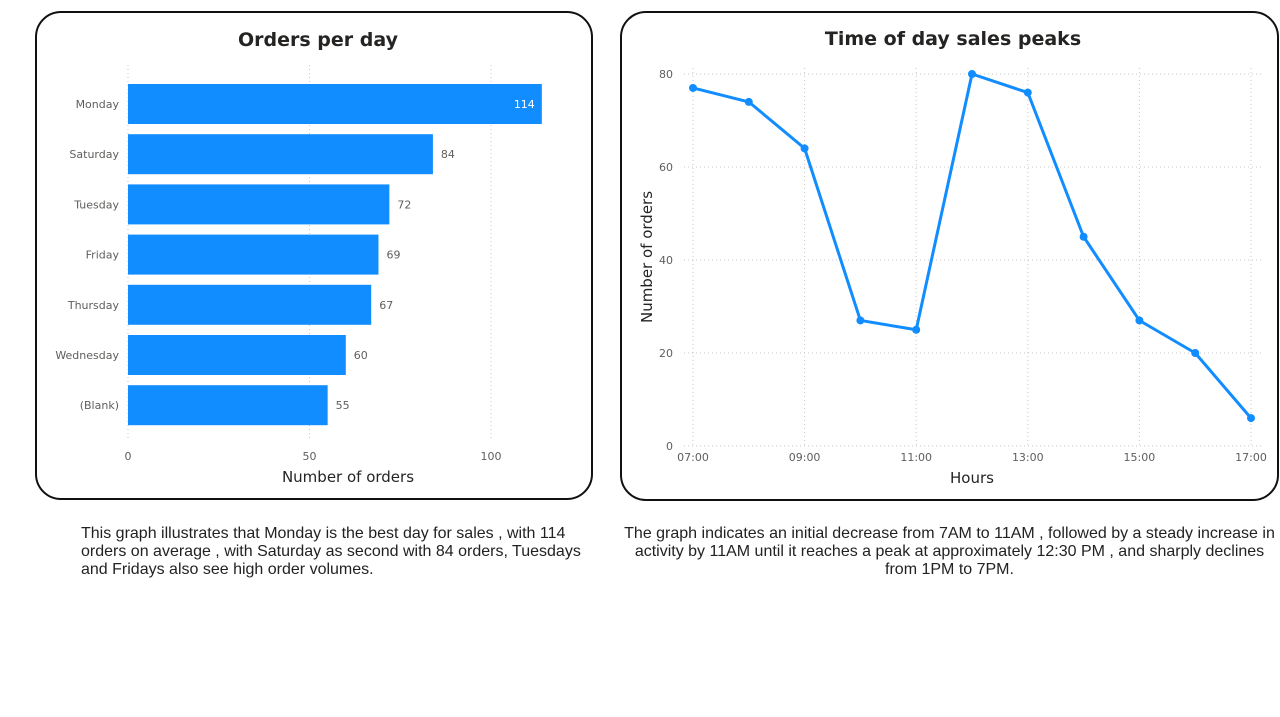  Describe the element at coordinates (310, 456) in the screenshot. I see `bar-x-tick-label: 50` at that location.